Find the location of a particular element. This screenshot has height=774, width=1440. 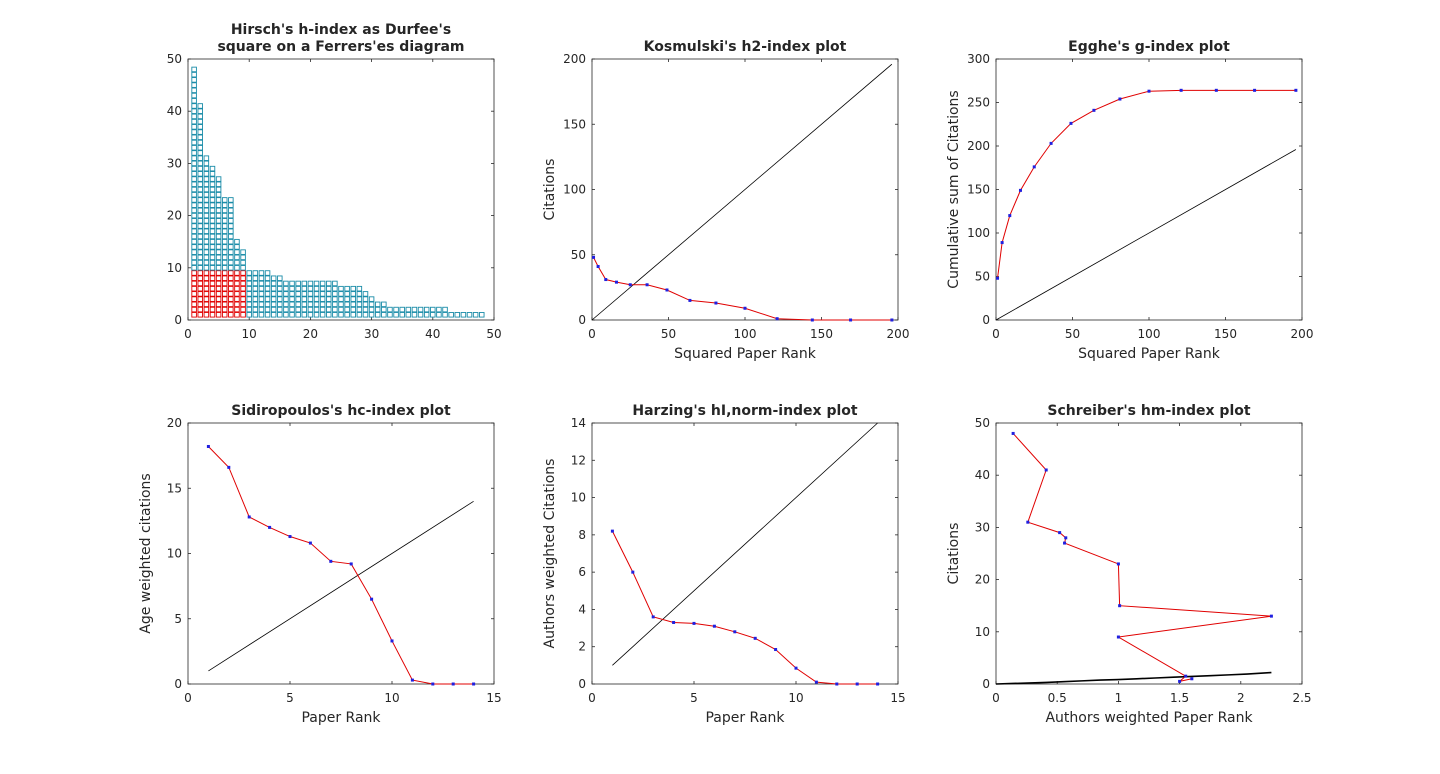

x-axis-label: Squared Paper Rank is located at coordinates (745, 354).